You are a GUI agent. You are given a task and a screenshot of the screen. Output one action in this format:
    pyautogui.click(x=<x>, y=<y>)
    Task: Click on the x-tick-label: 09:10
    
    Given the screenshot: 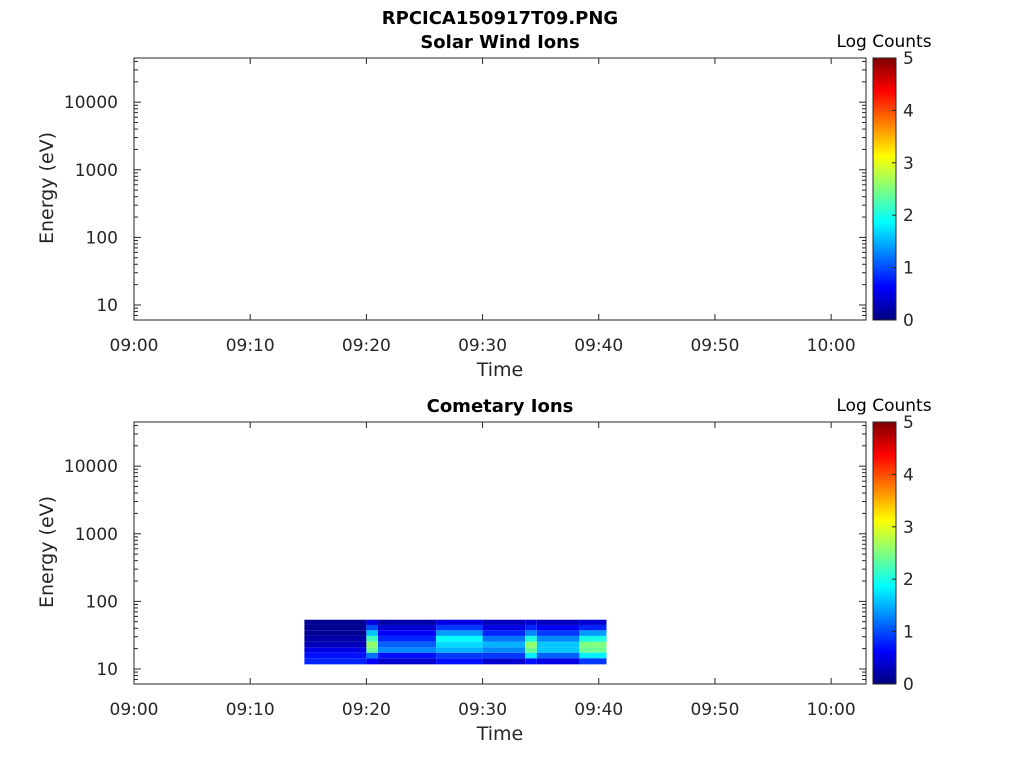 What is the action you would take?
    pyautogui.click(x=250, y=710)
    